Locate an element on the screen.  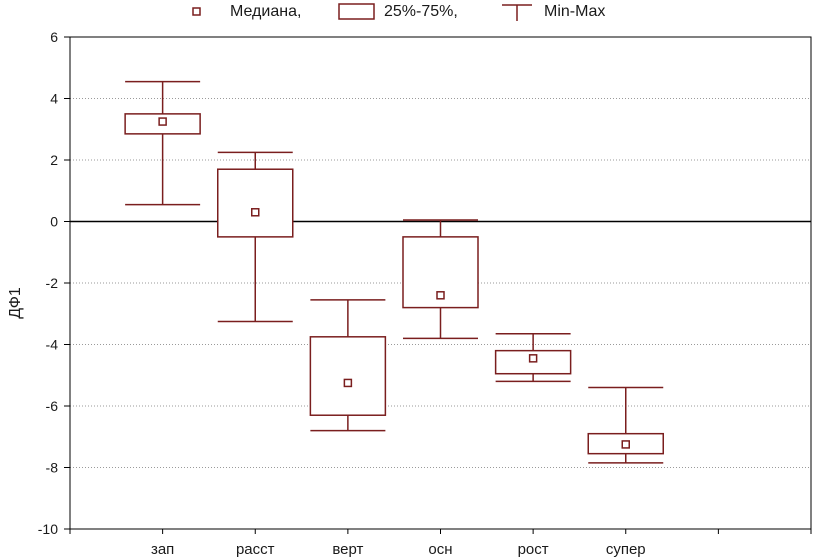
y-tick-label: -4 is located at coordinates (52, 345).